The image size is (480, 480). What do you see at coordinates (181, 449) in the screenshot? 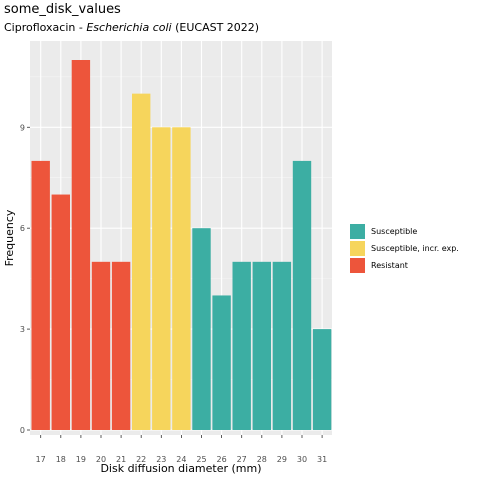
I see `x-axis: 17 18 19 20 21 22 23 24 25 26 27 28 29 30 31` at bounding box center [181, 449].